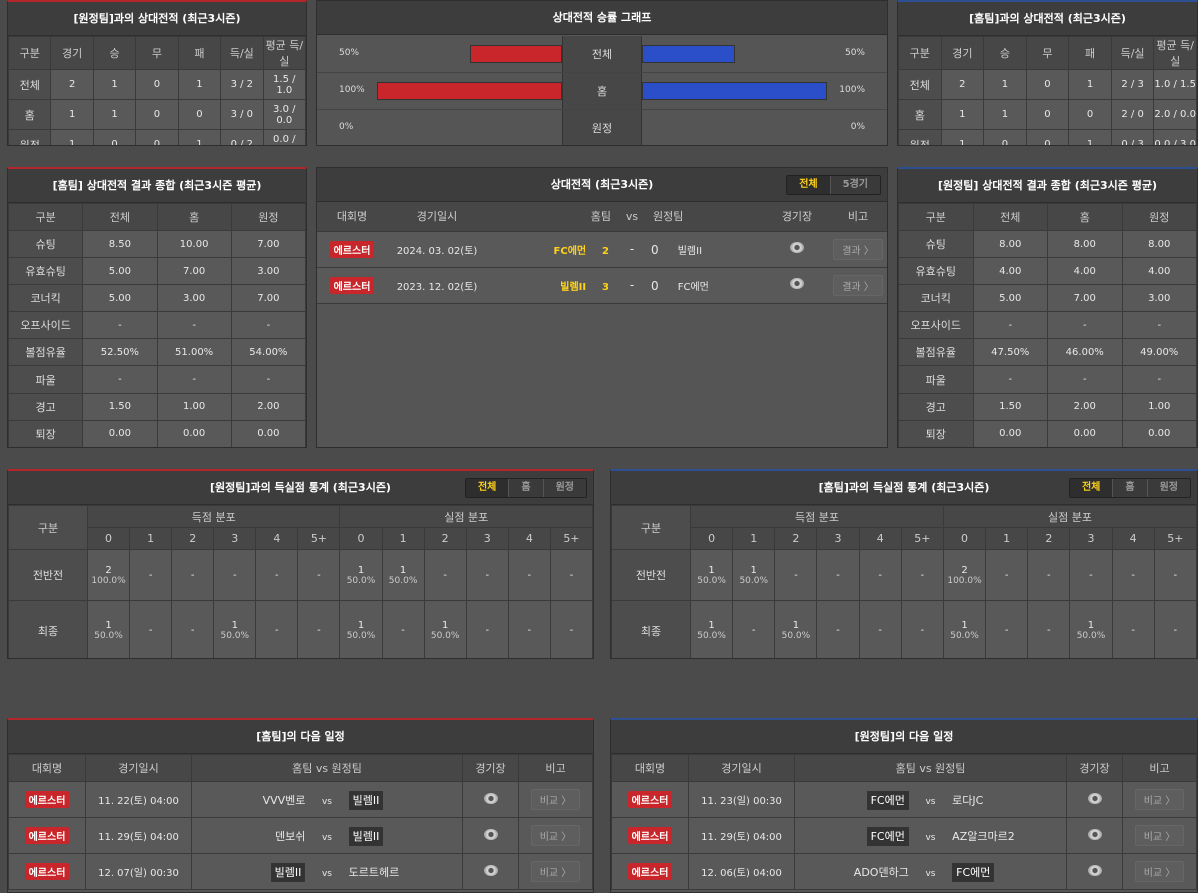 This screenshot has width=1198, height=893. I want to click on column-header: 경기일시, so click(741, 768).